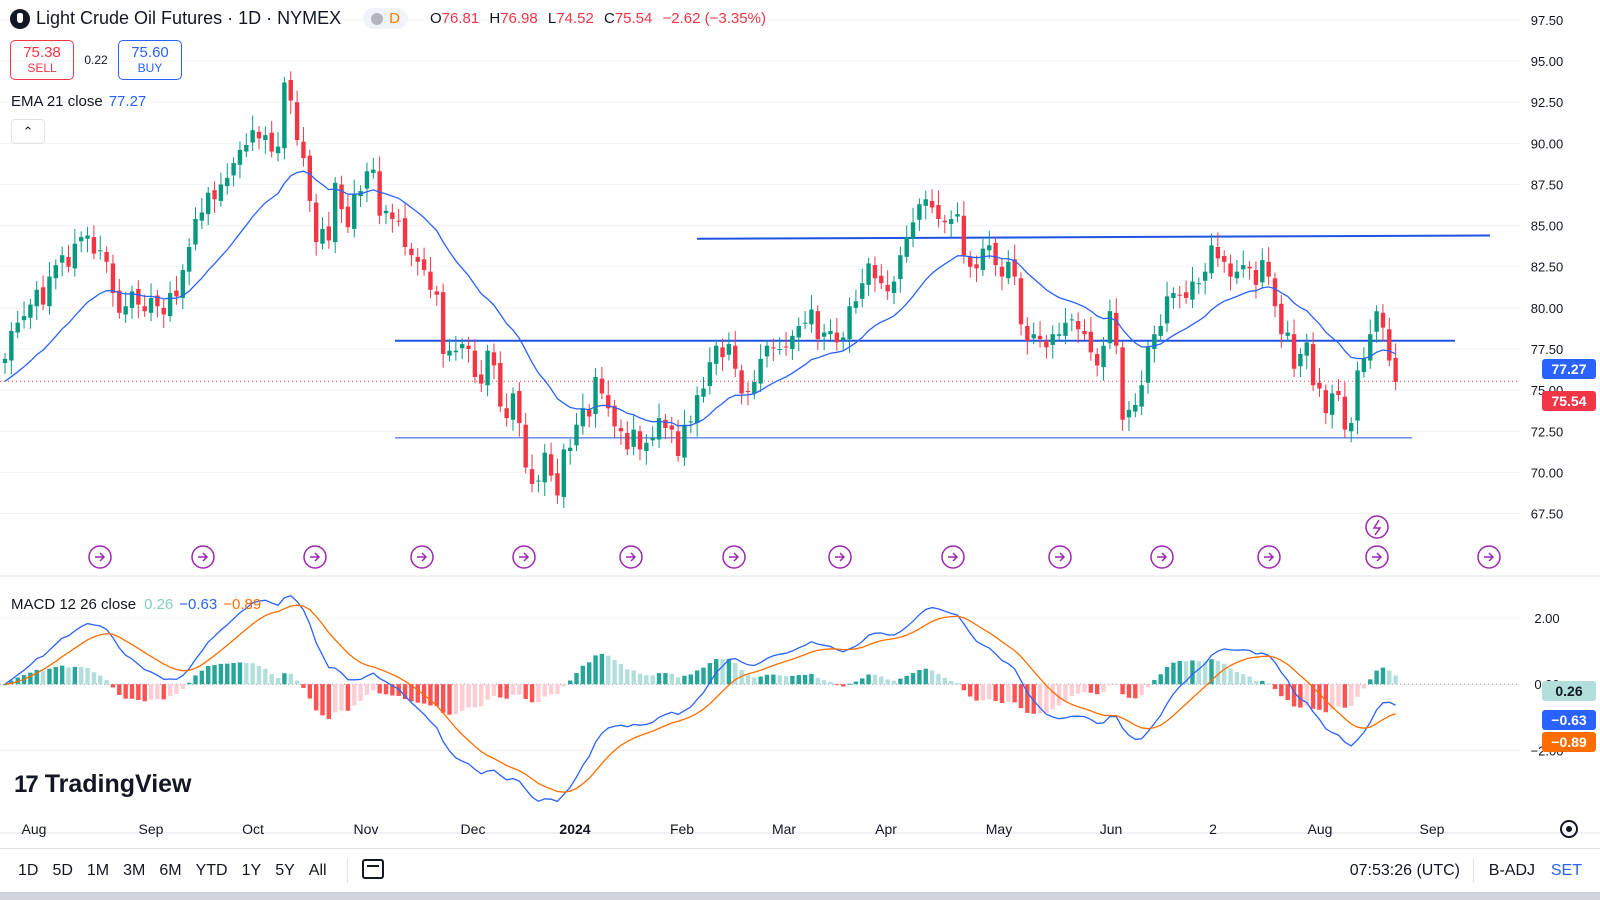 The image size is (1600, 900). Describe the element at coordinates (1566, 870) in the screenshot. I see `settlement-toggle: SET` at that location.